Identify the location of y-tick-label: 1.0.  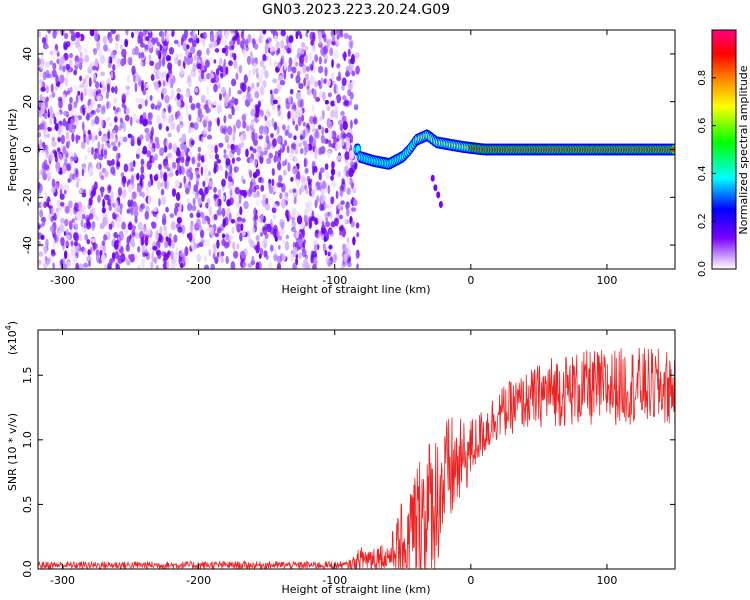
(27, 440).